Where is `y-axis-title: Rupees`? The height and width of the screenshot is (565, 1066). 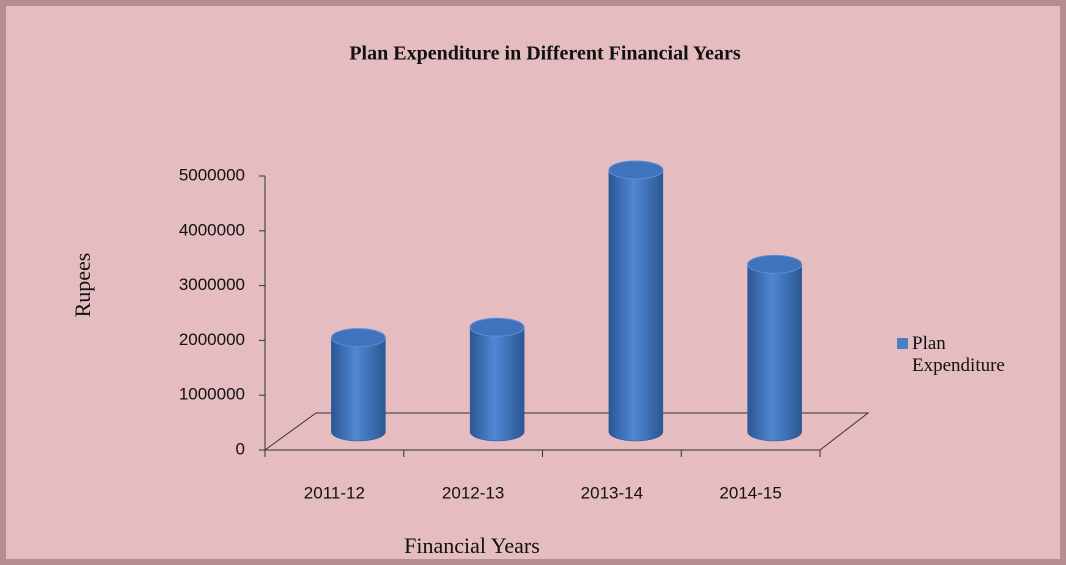 y-axis-title: Rupees is located at coordinates (82, 285).